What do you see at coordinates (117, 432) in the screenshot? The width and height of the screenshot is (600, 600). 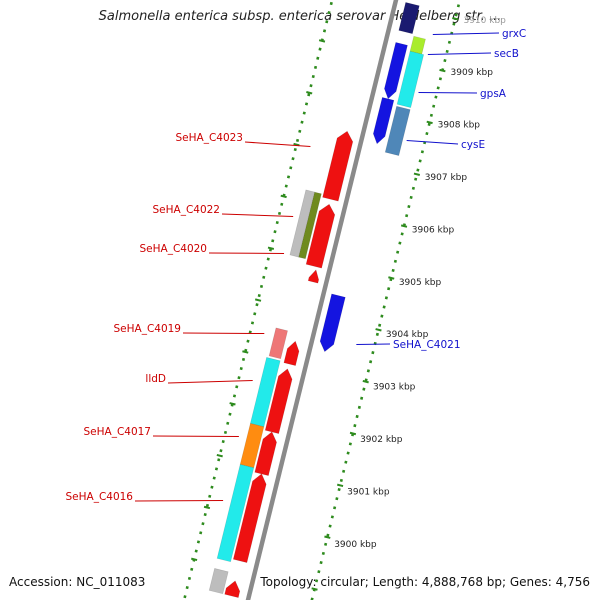 I see `gene-label: SeHA_C4017` at bounding box center [117, 432].